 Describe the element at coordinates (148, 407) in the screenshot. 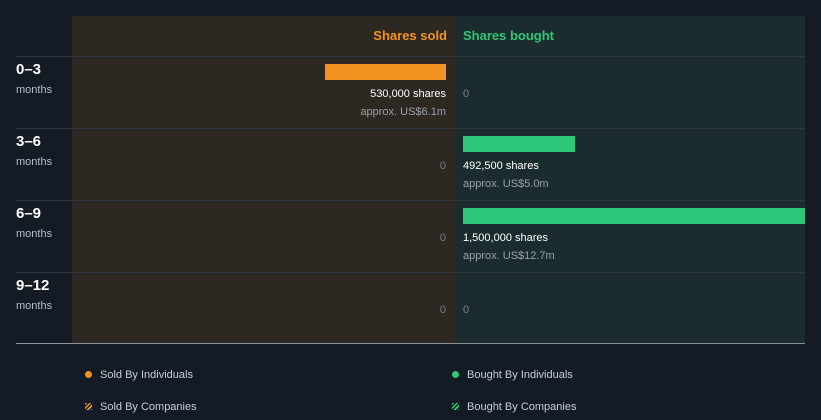

I see `legend-label: Sold By Companies` at that location.